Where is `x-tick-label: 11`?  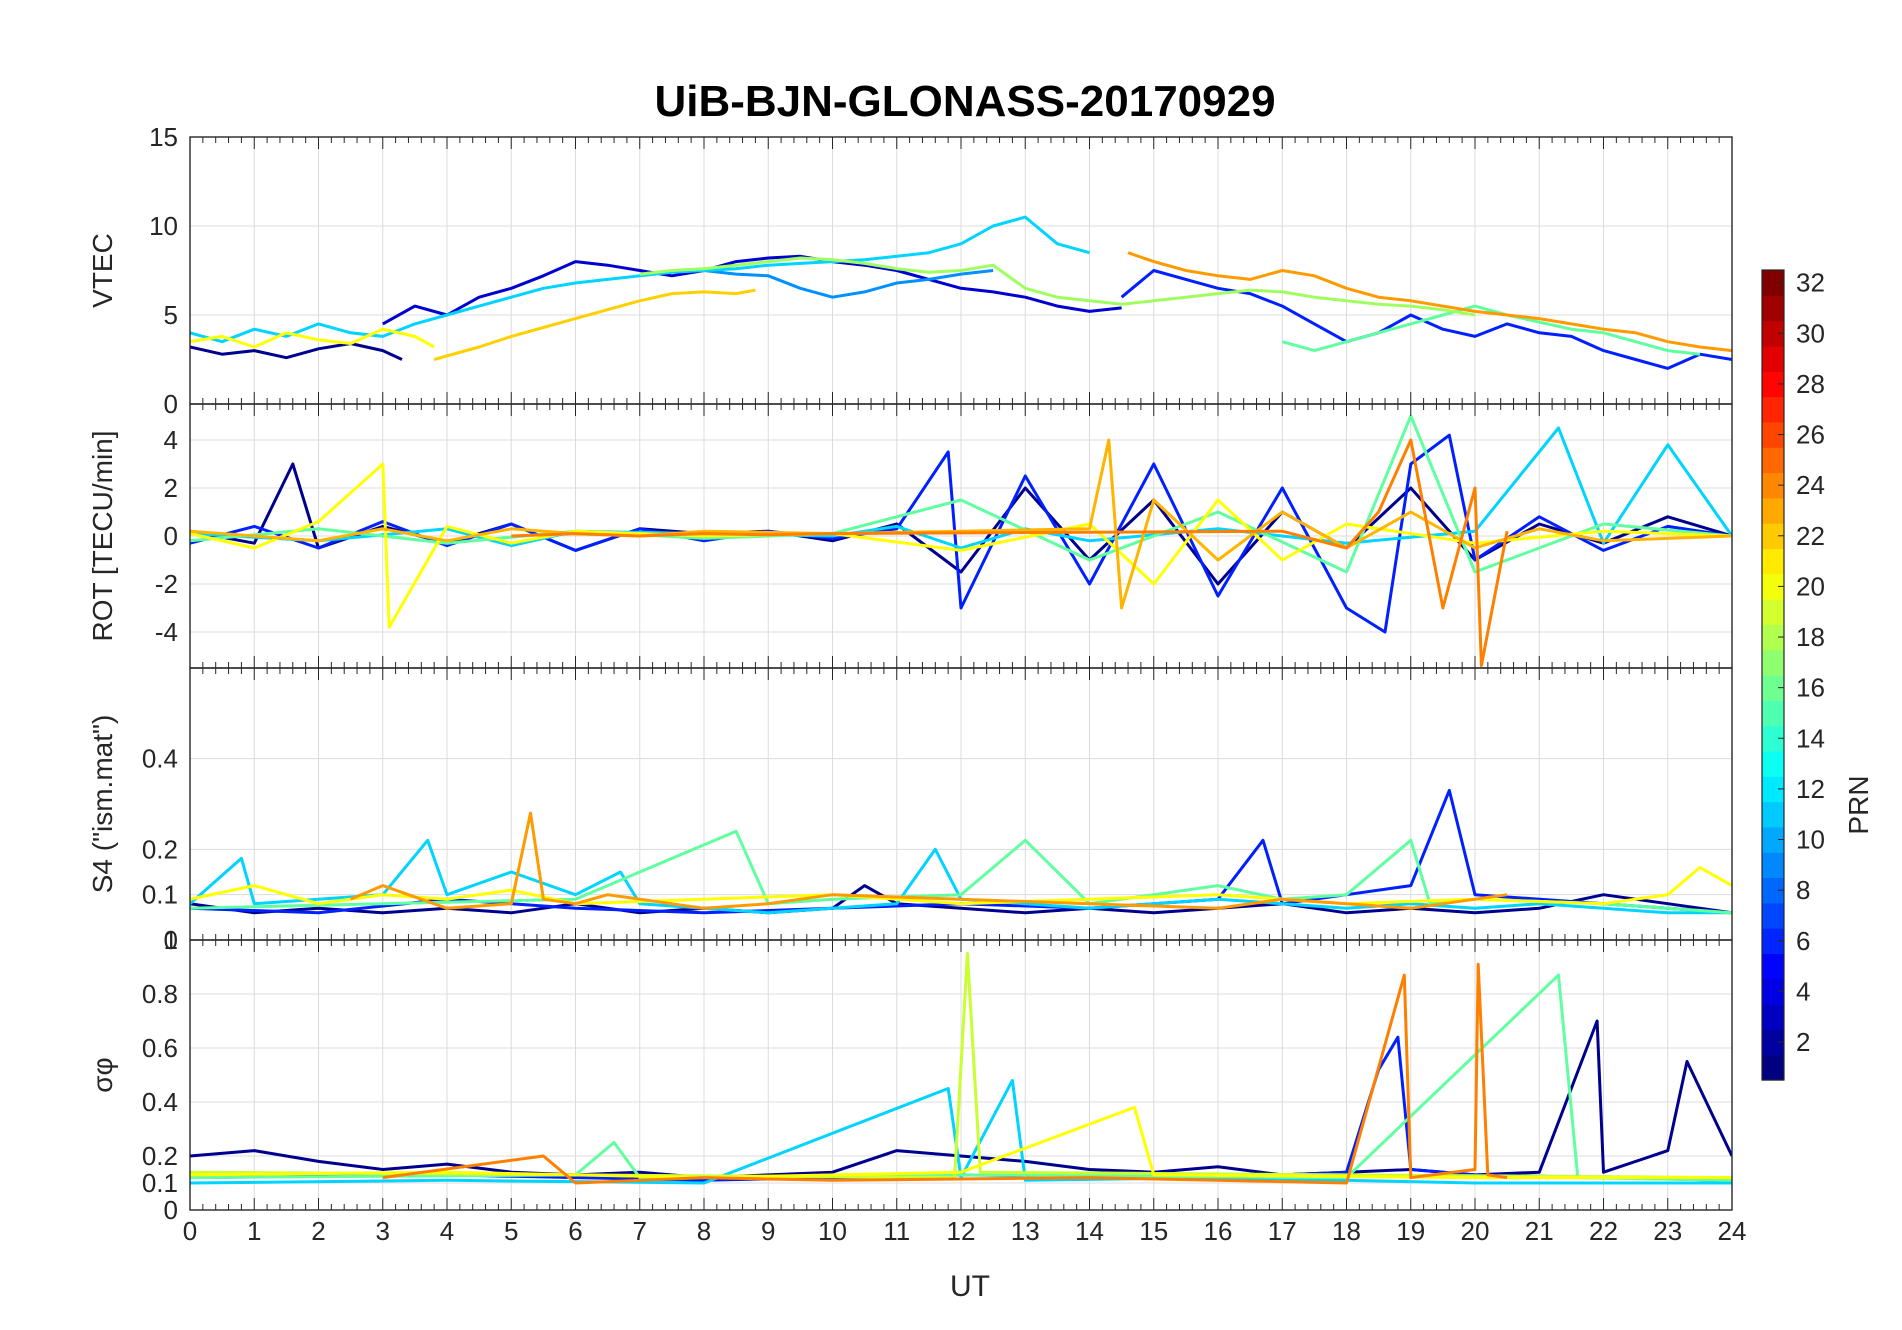
x-tick-label: 11 is located at coordinates (896, 1231).